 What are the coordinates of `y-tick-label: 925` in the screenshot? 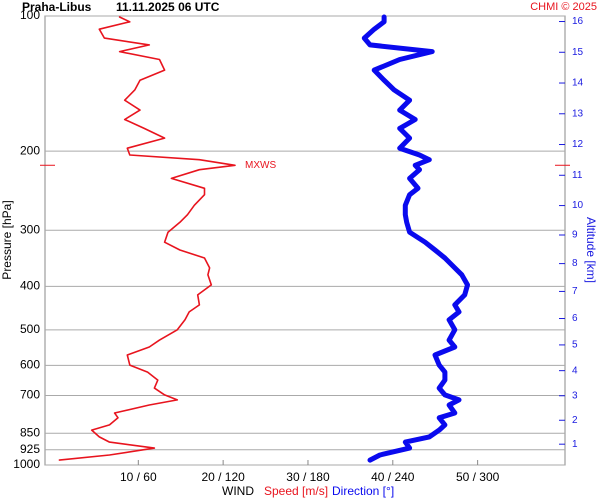 It's located at (30, 449).